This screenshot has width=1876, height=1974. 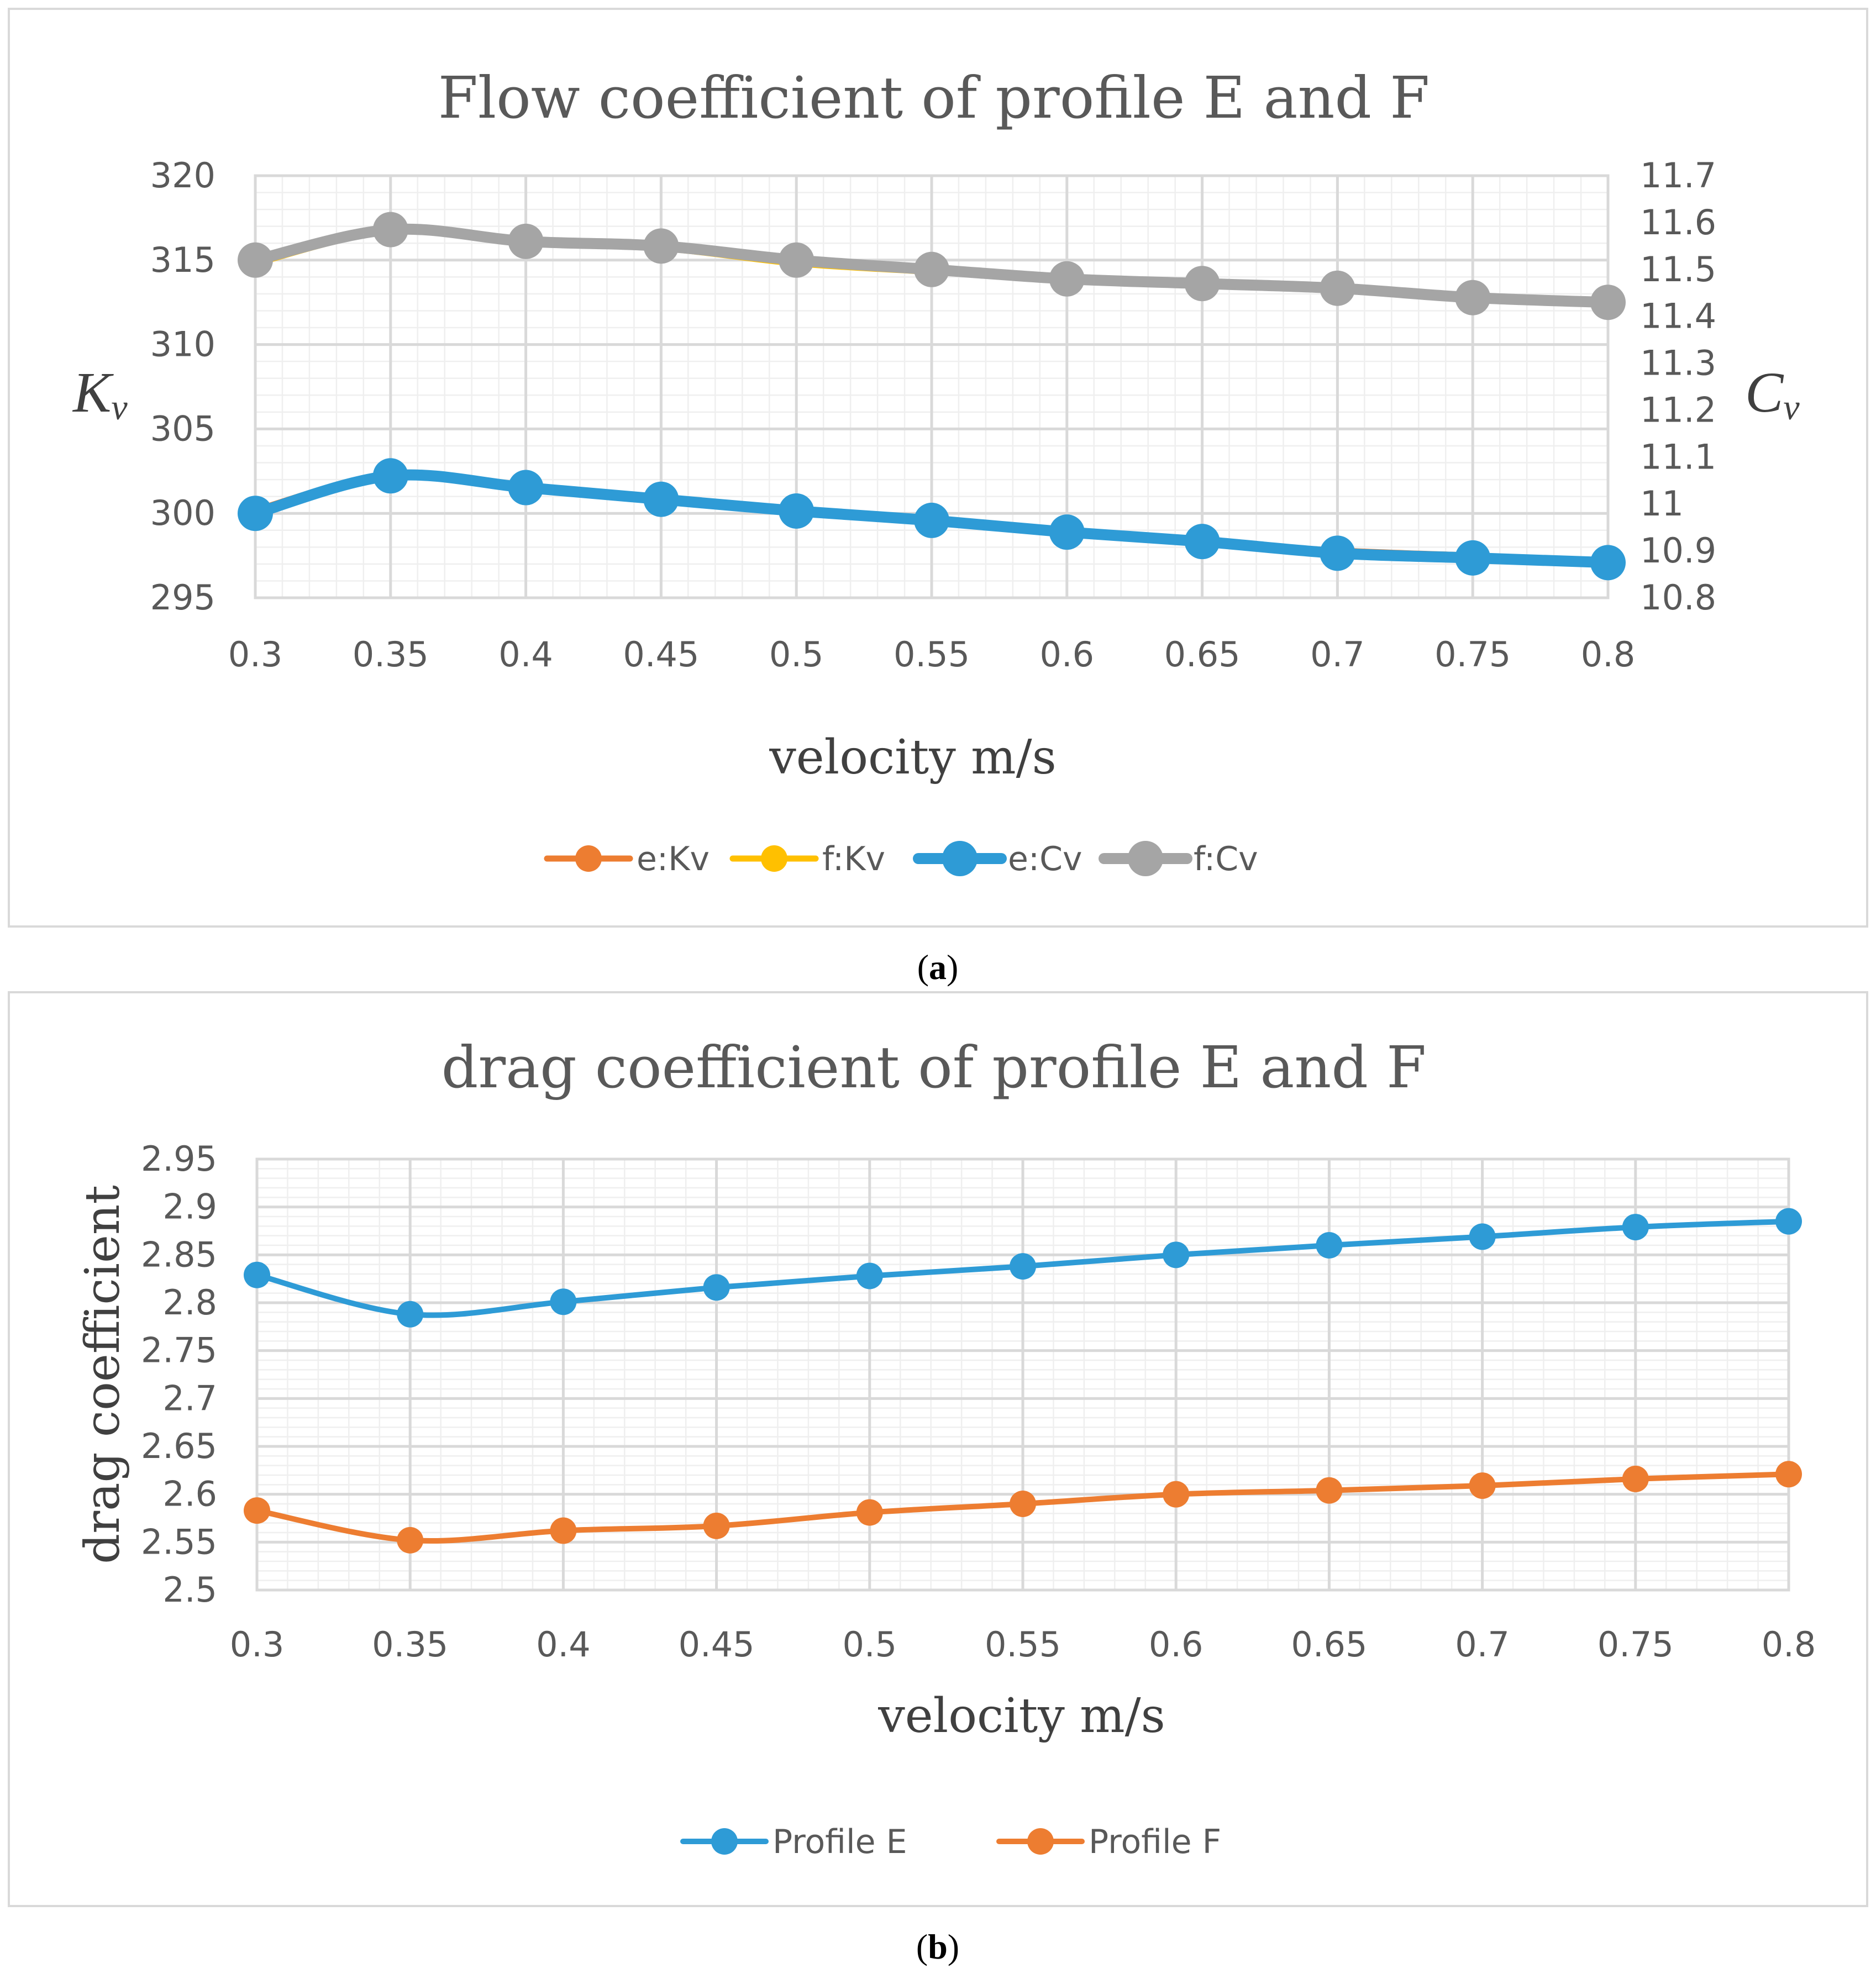 What do you see at coordinates (1678, 597) in the screenshot?
I see `y2-tick-label: 10.8` at bounding box center [1678, 597].